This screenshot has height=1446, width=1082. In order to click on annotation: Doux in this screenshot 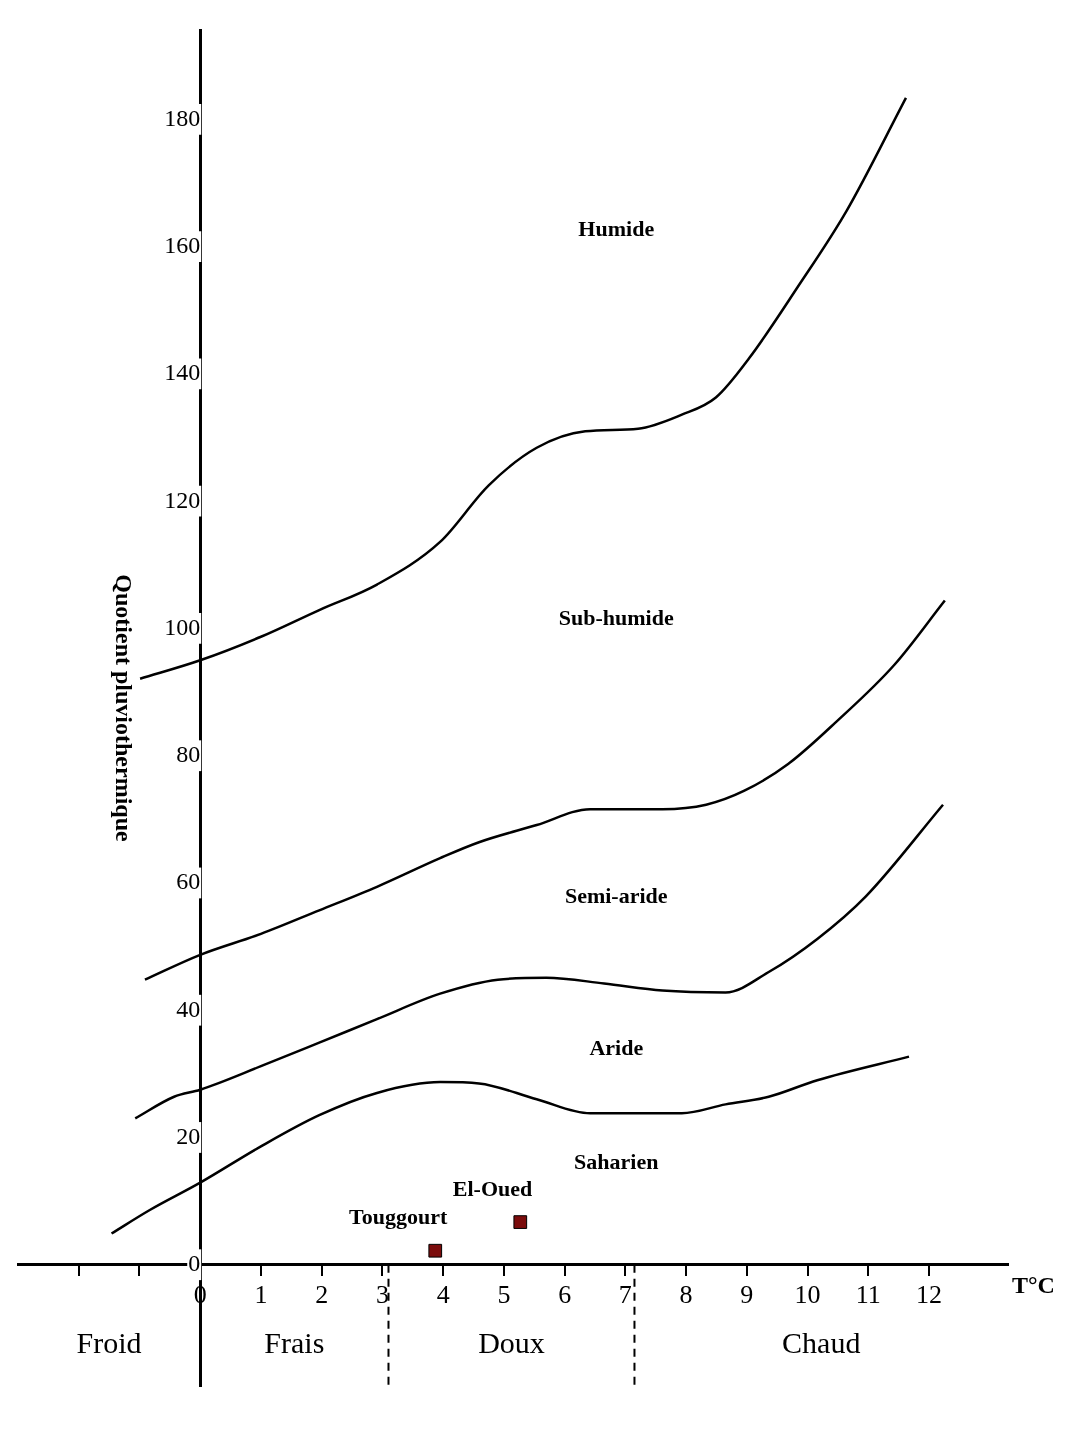, I will do `click(511, 1343)`.